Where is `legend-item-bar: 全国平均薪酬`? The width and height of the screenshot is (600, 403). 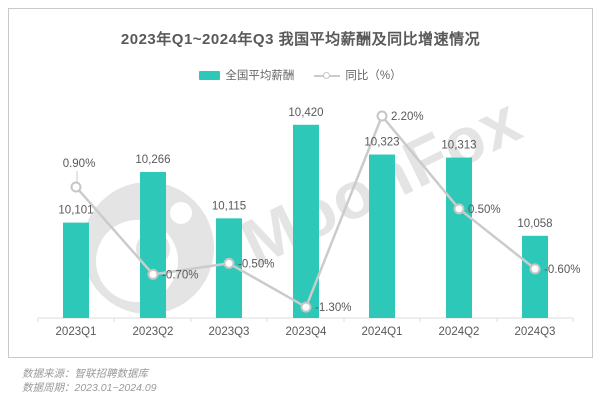
legend-item-bar: 全国平均薪酬 is located at coordinates (246, 75).